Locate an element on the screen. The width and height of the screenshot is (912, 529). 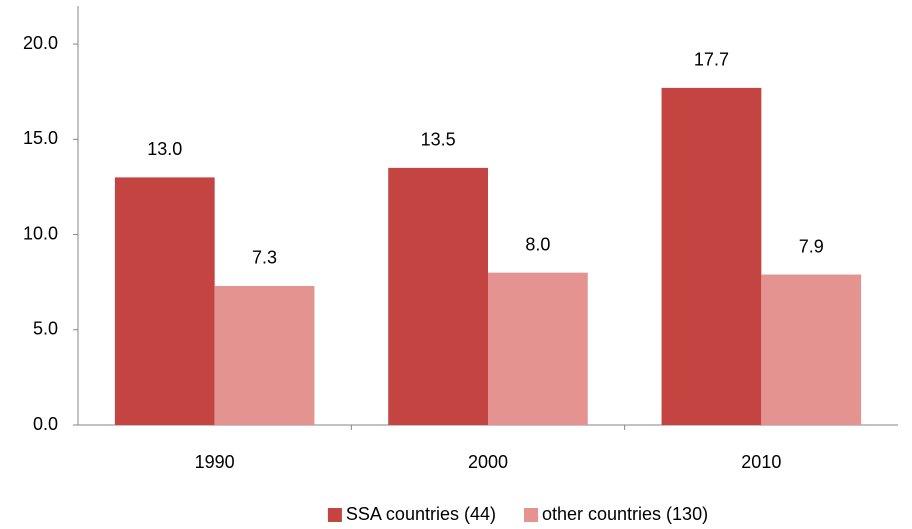
y-tick-label: 0.0 is located at coordinates (45, 424).